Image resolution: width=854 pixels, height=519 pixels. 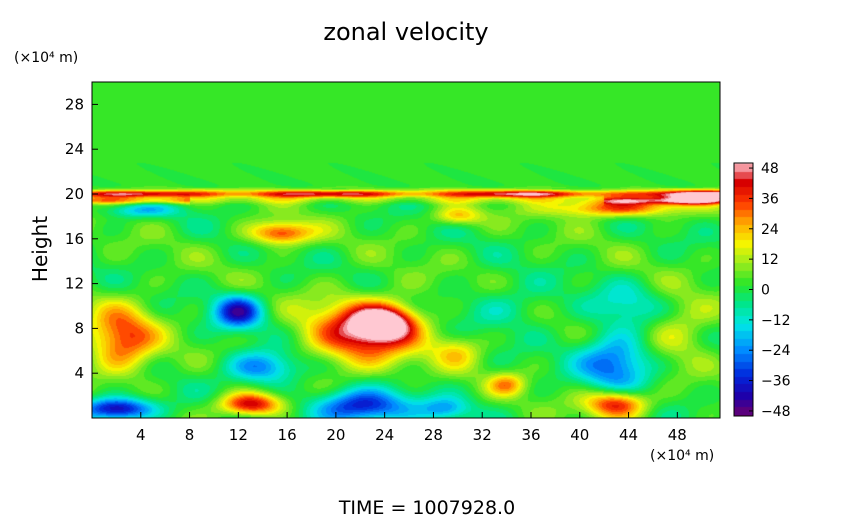 What do you see at coordinates (74, 149) in the screenshot?
I see `y-tick-label: 24` at bounding box center [74, 149].